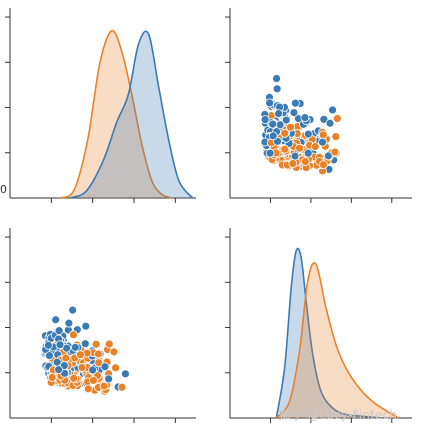  Describe the element at coordinates (3, 189) in the screenshot. I see `y-tick-label: 0` at that location.